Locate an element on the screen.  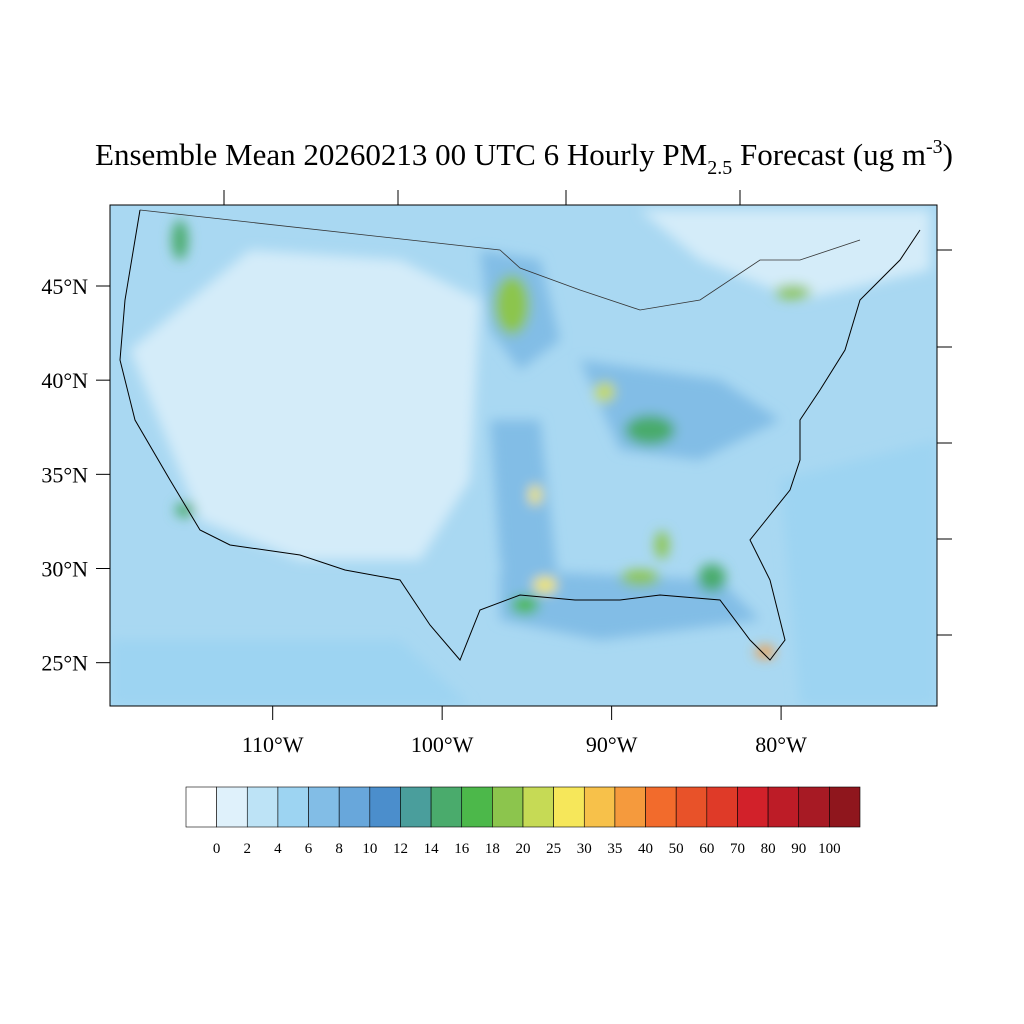
colorbar-label: 14 is located at coordinates (432, 849).